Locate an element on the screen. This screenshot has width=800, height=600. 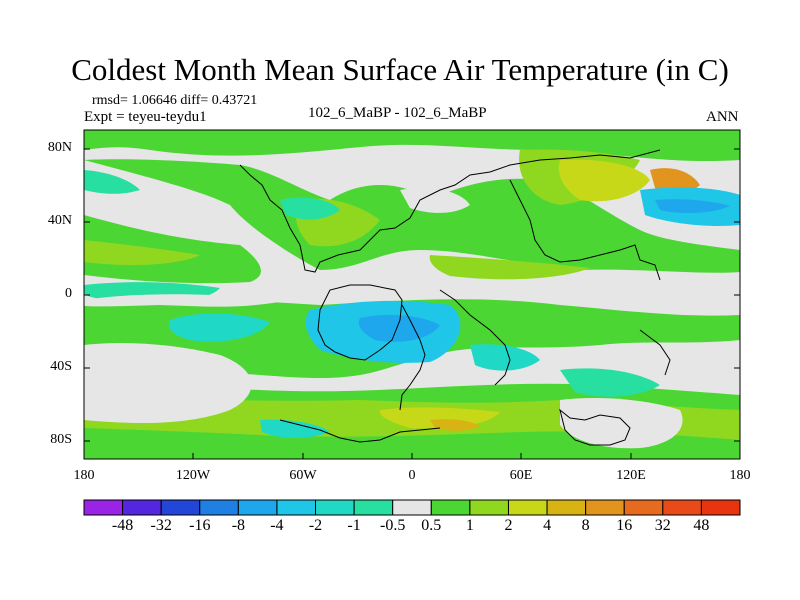
lon-label-120e: 120E is located at coordinates (631, 475).